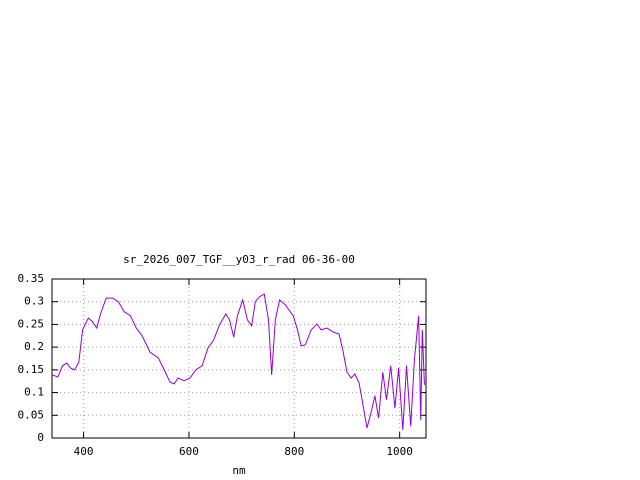  Describe the element at coordinates (31, 278) in the screenshot. I see `y-tick-label: 0.35` at that location.